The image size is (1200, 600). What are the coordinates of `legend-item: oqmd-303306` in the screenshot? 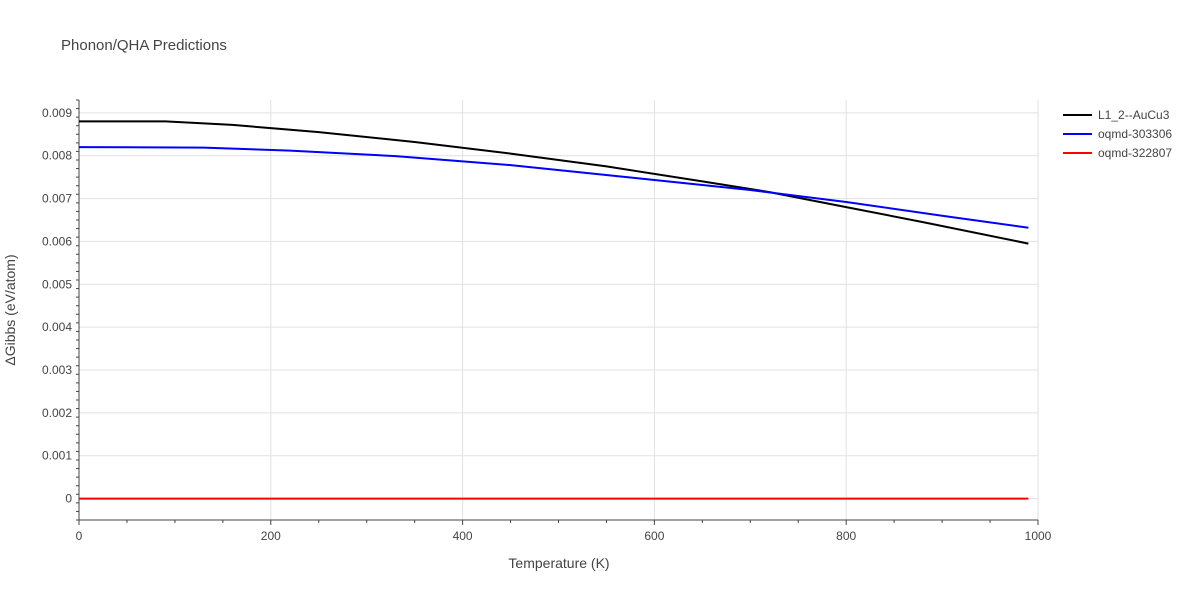 It's located at (1117, 134).